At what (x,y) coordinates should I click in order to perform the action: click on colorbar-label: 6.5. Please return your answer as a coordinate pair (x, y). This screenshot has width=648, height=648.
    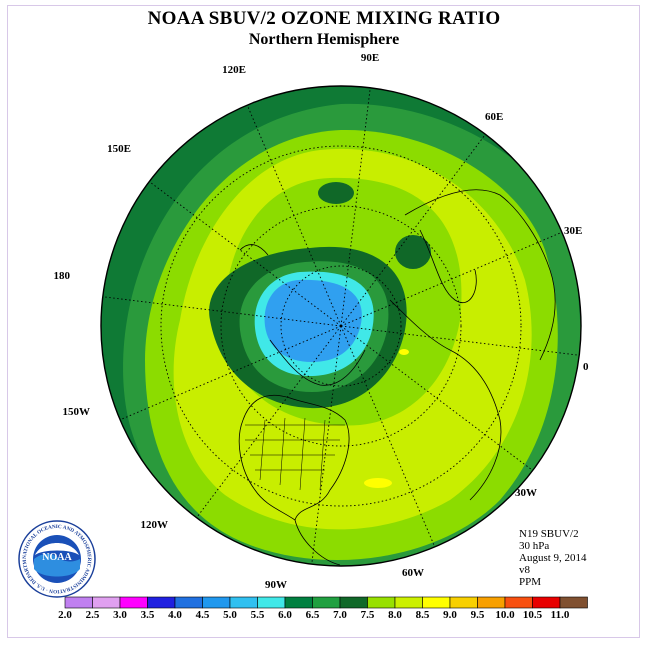
    Looking at the image, I should click on (313, 615).